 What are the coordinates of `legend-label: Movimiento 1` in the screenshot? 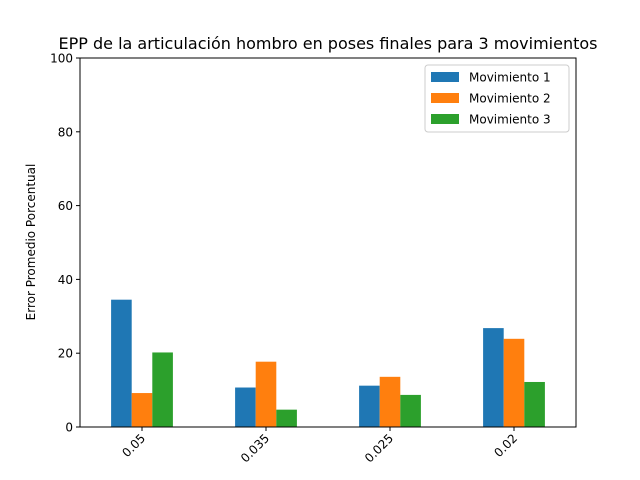 It's located at (510, 78).